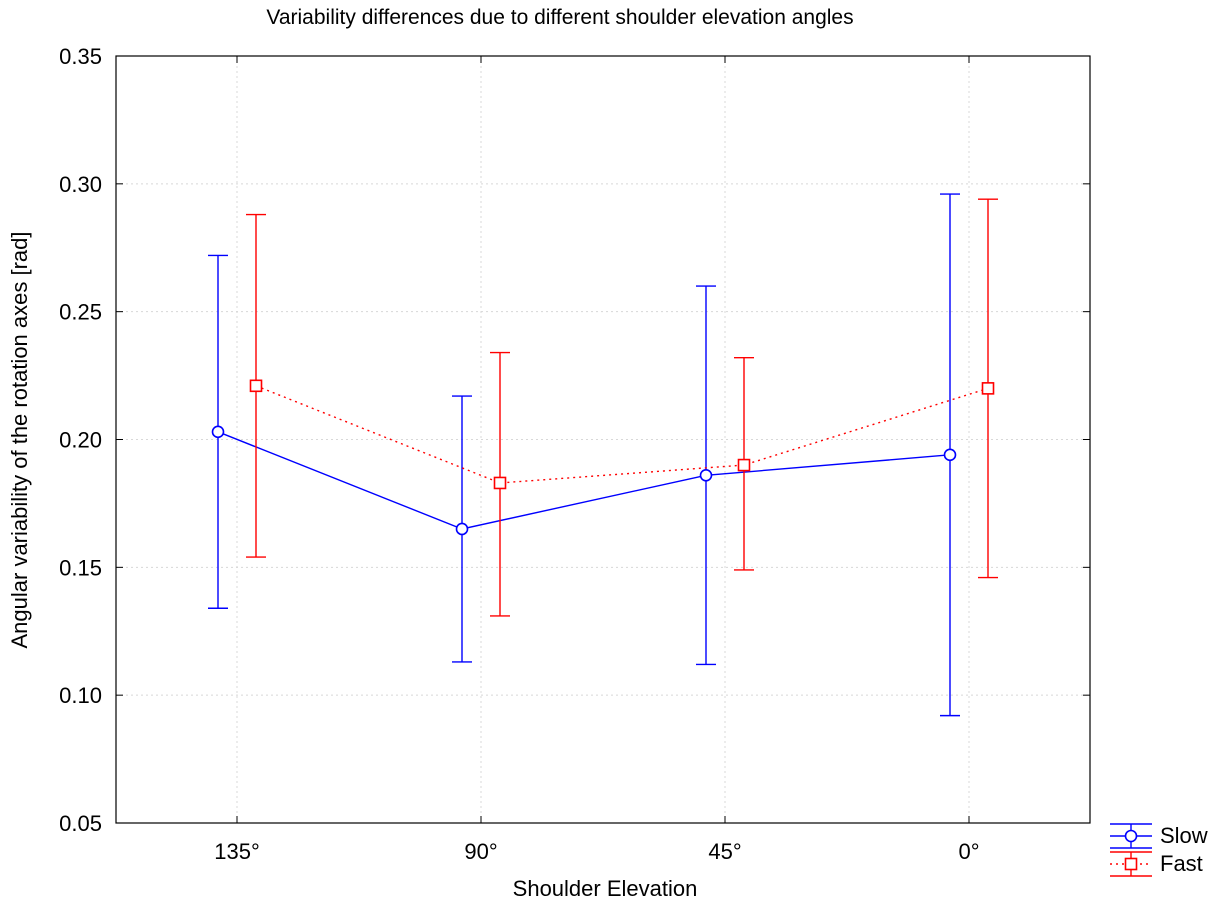 The image size is (1221, 909). I want to click on y-tick-label: 0.30, so click(80, 184).